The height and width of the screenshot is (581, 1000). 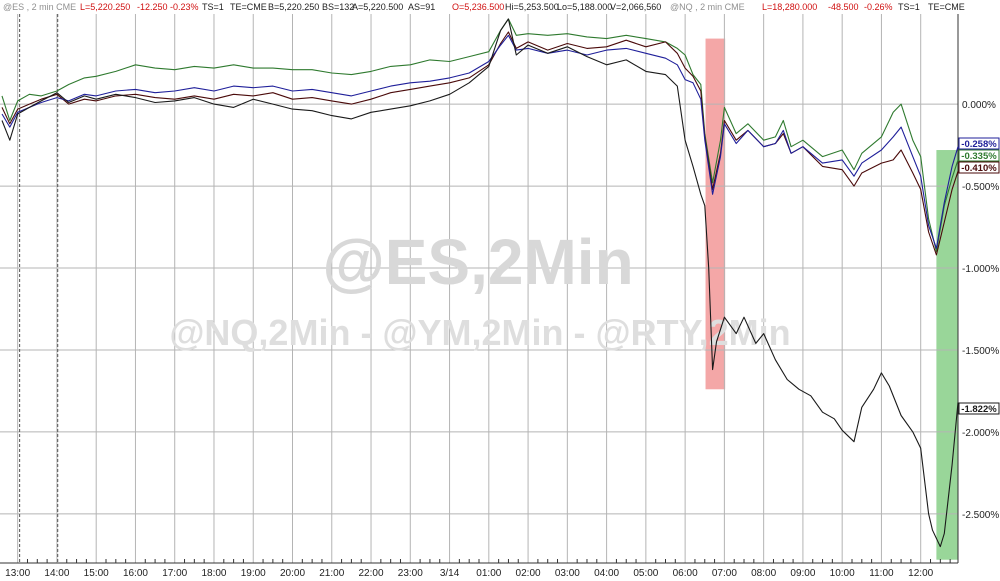 I want to click on x-tick-label: 12:00, so click(x=920, y=573).